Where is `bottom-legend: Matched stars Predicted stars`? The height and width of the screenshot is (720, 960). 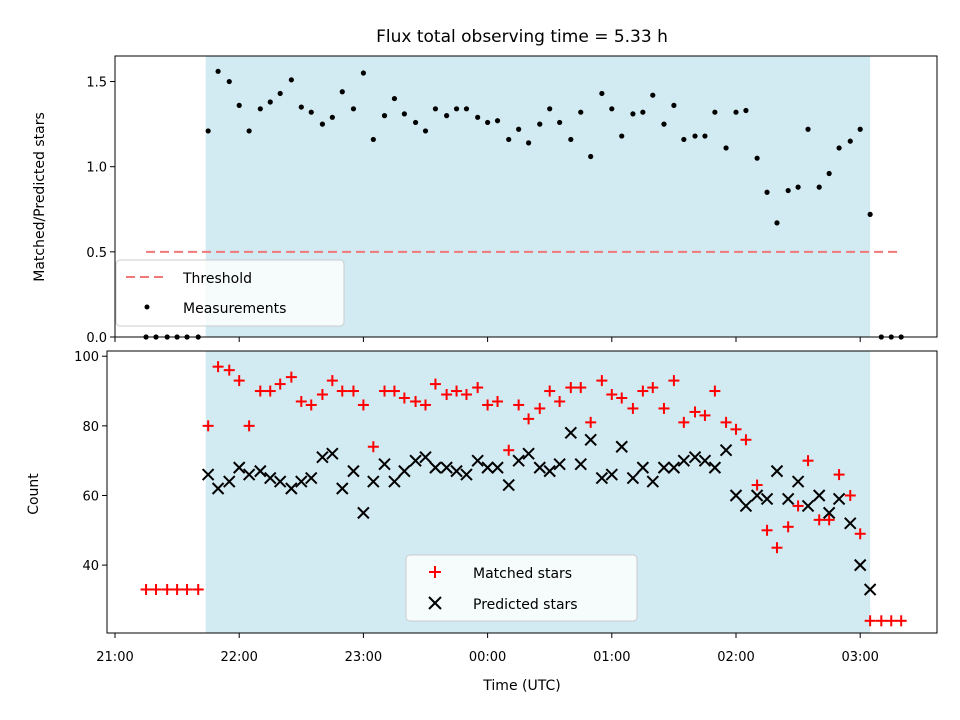
bottom-legend: Matched stars Predicted stars is located at coordinates (521, 588).